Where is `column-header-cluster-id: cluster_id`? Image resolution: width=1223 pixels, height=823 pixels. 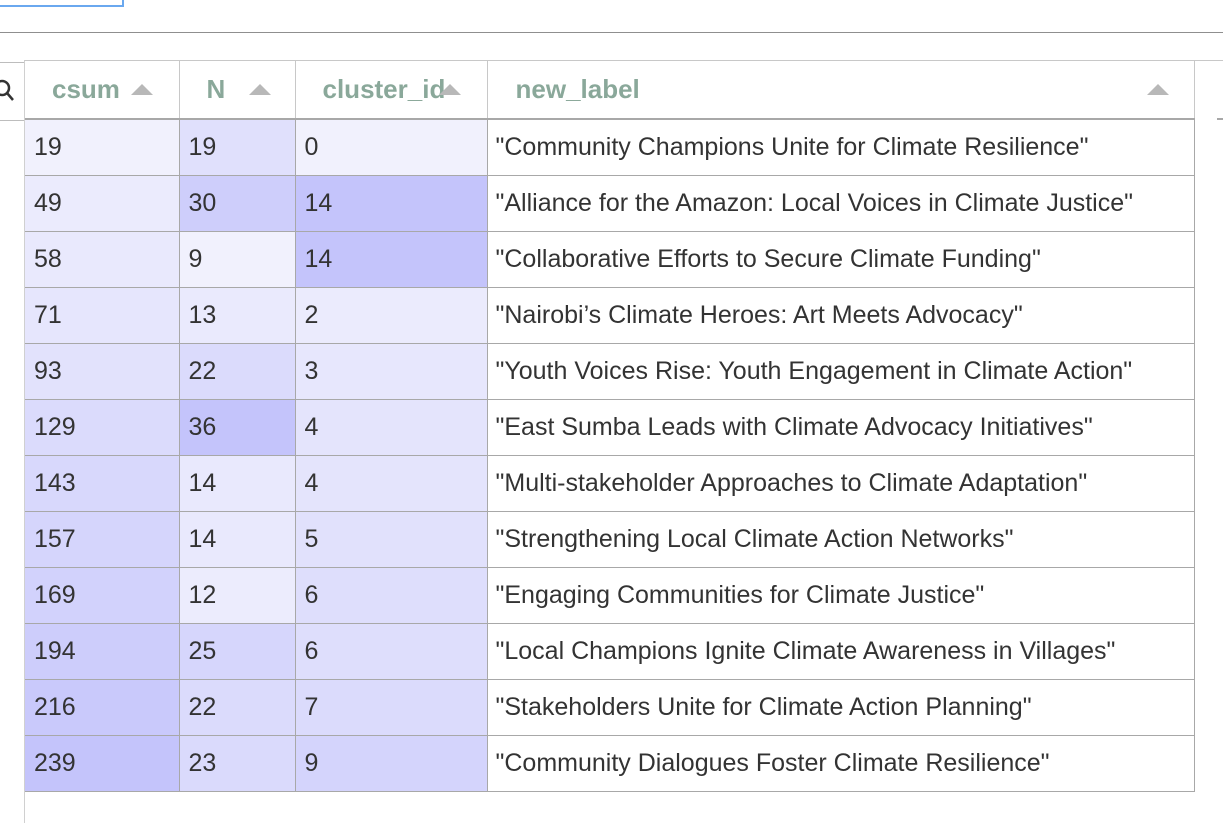 column-header-cluster-id: cluster_id is located at coordinates (391, 90).